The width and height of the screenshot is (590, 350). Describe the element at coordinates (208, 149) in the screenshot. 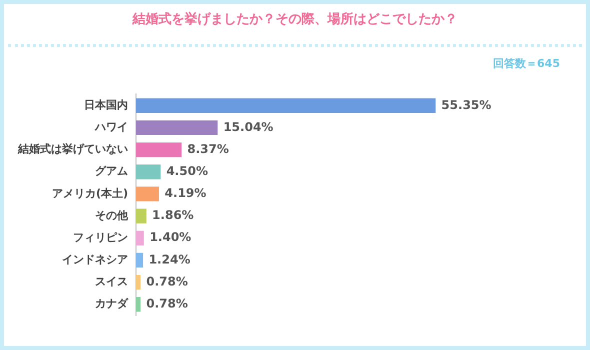

I see `data-label: 8.37%` at that location.